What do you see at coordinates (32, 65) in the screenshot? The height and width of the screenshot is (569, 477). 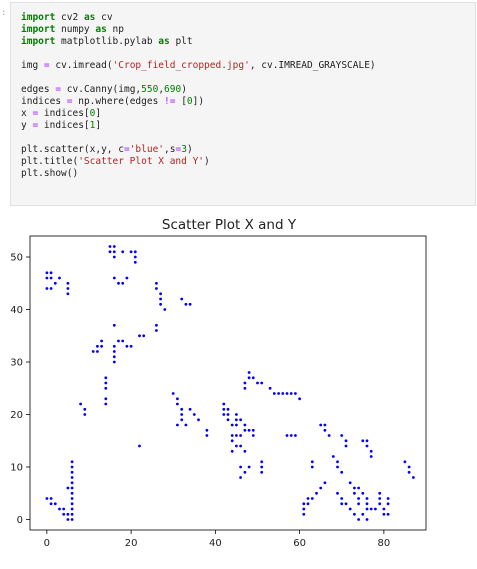 I see `code-token: img` at bounding box center [32, 65].